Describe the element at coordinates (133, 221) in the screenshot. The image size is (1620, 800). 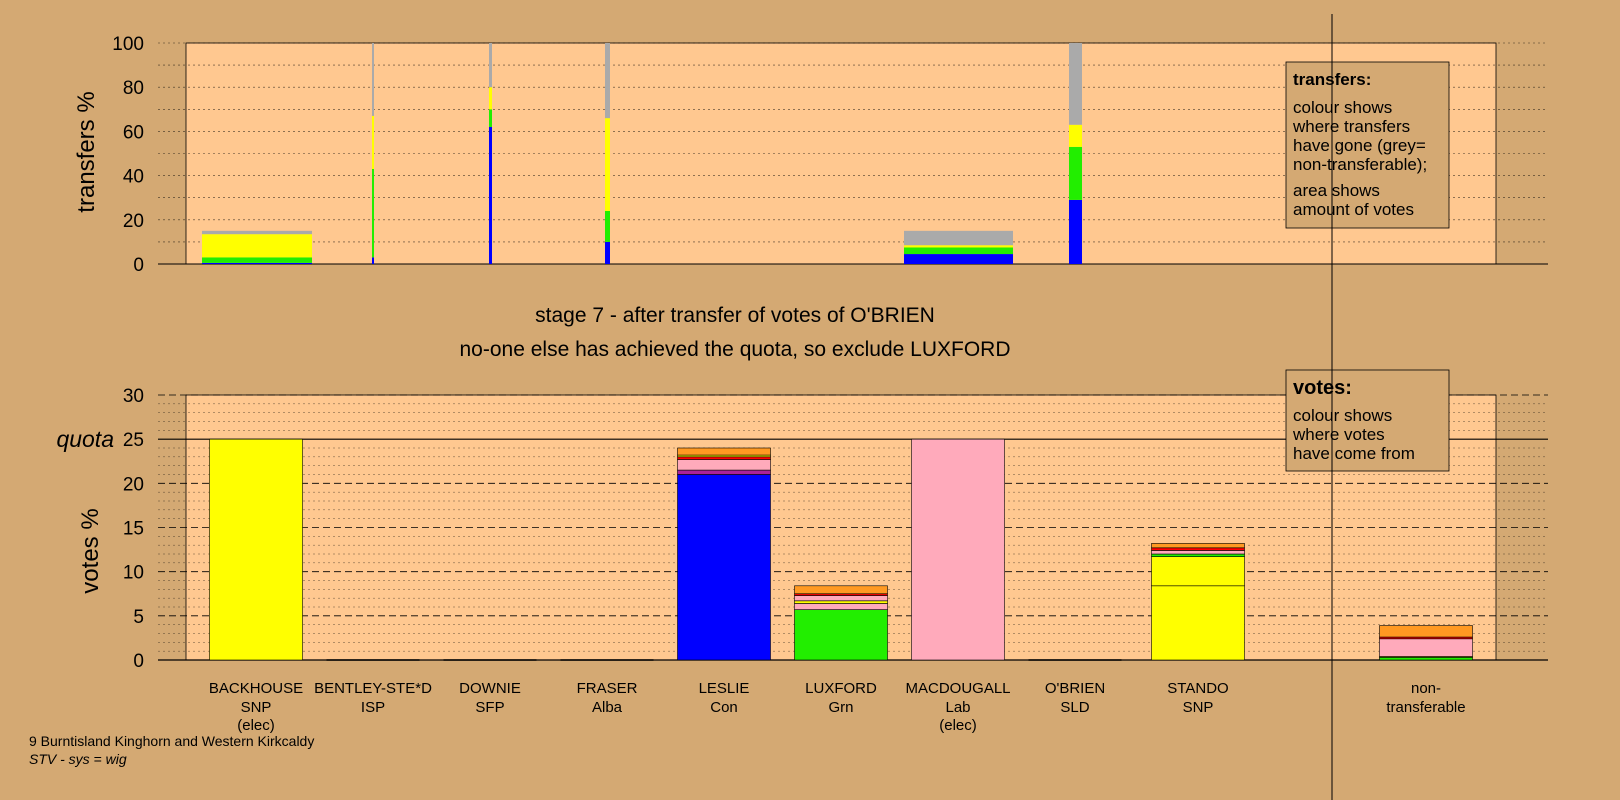
I see `transfers-y-tick-label: 20` at that location.